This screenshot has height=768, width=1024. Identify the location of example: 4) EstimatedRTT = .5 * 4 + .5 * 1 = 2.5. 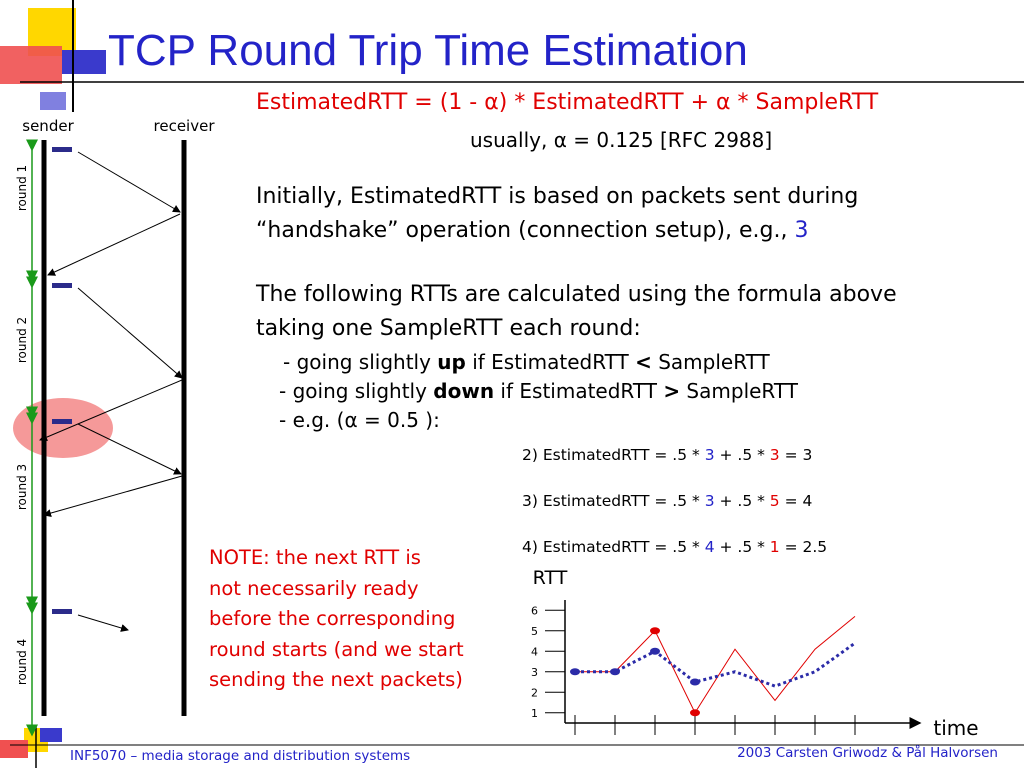
(674, 547).